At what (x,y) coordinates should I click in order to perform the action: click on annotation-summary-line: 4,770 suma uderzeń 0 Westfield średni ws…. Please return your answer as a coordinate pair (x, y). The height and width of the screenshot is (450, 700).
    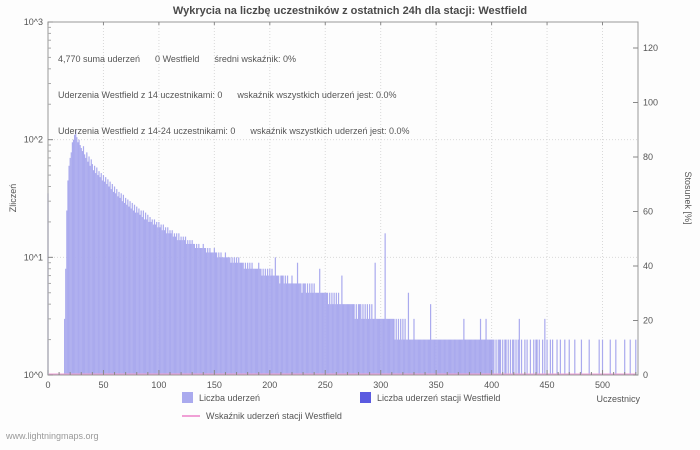
    Looking at the image, I should click on (177, 59).